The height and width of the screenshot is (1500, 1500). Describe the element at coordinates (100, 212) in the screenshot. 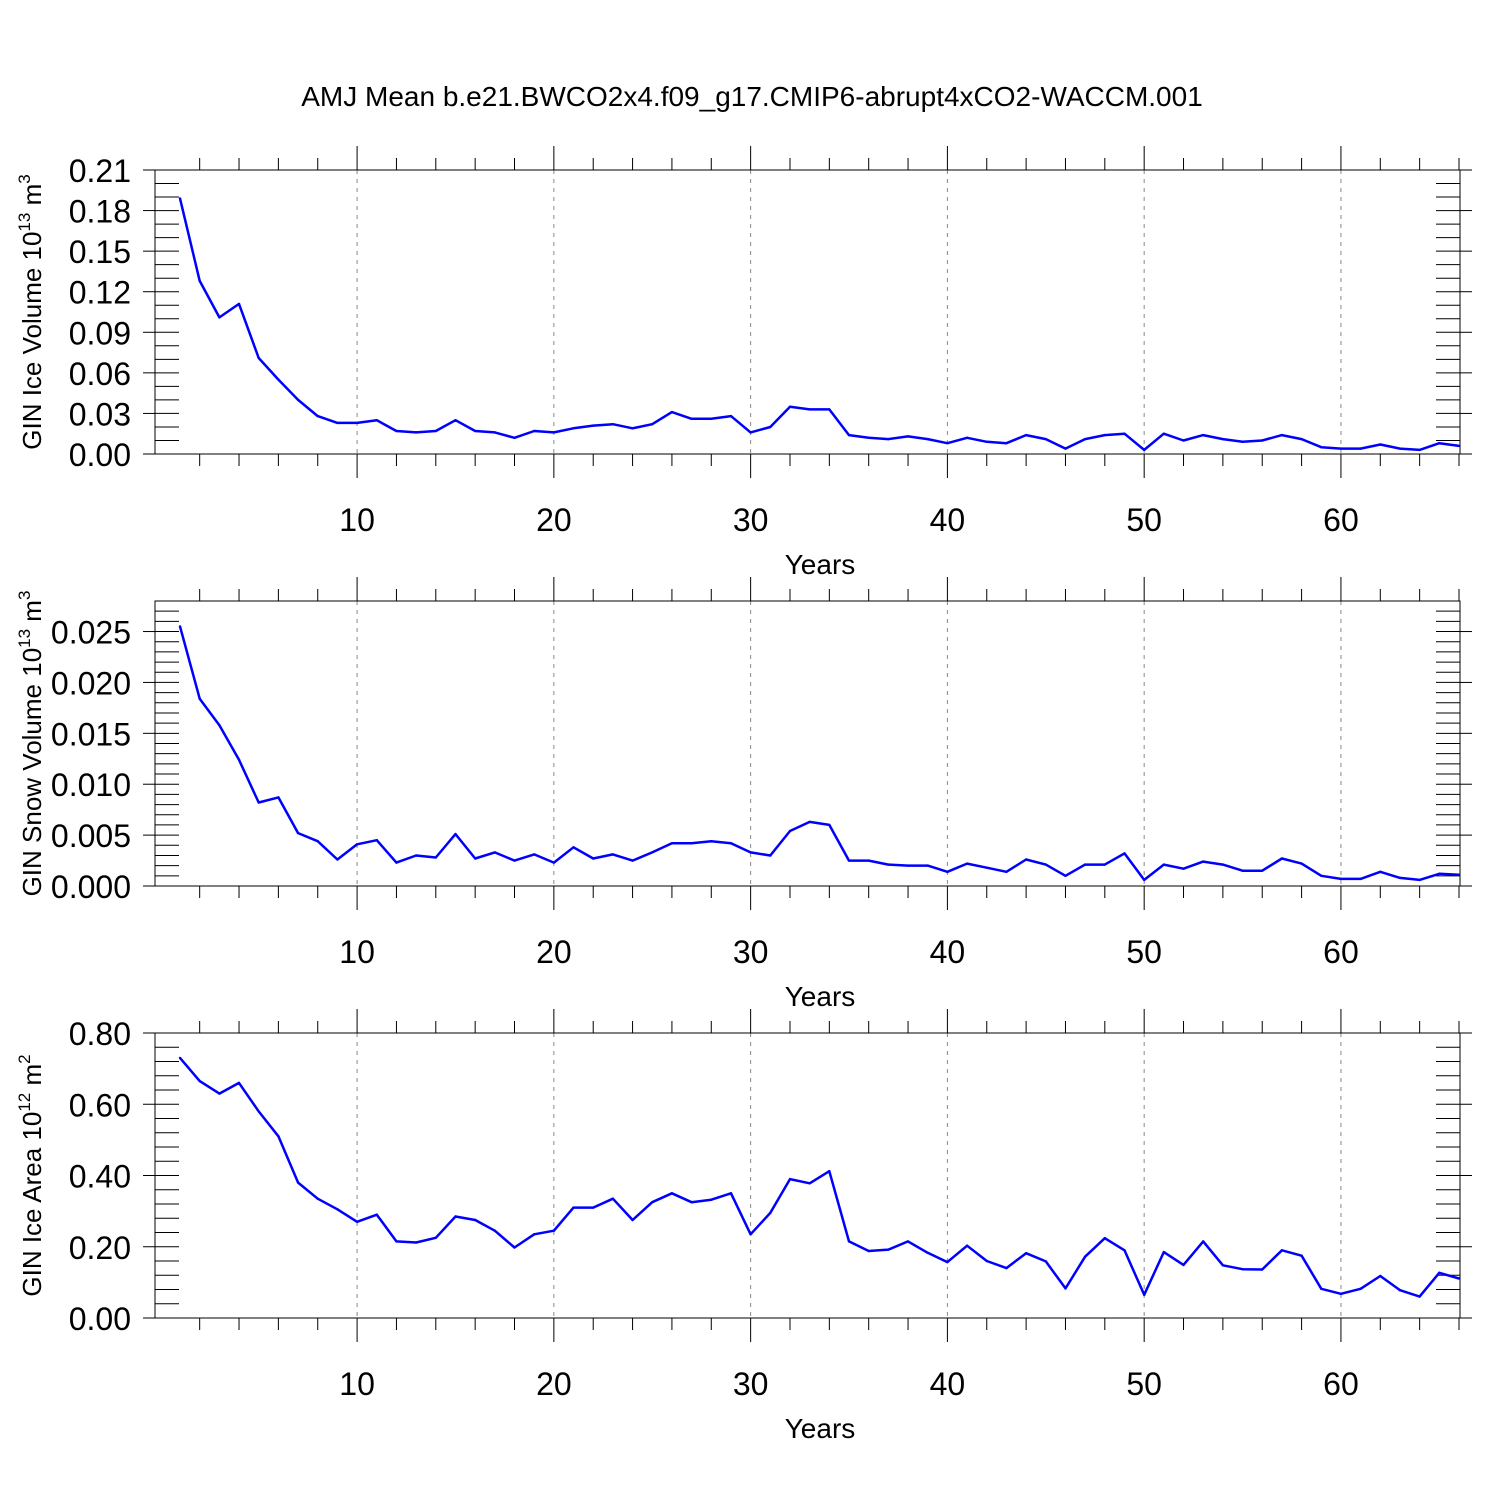

I see `y-tick-label: 0.18` at that location.